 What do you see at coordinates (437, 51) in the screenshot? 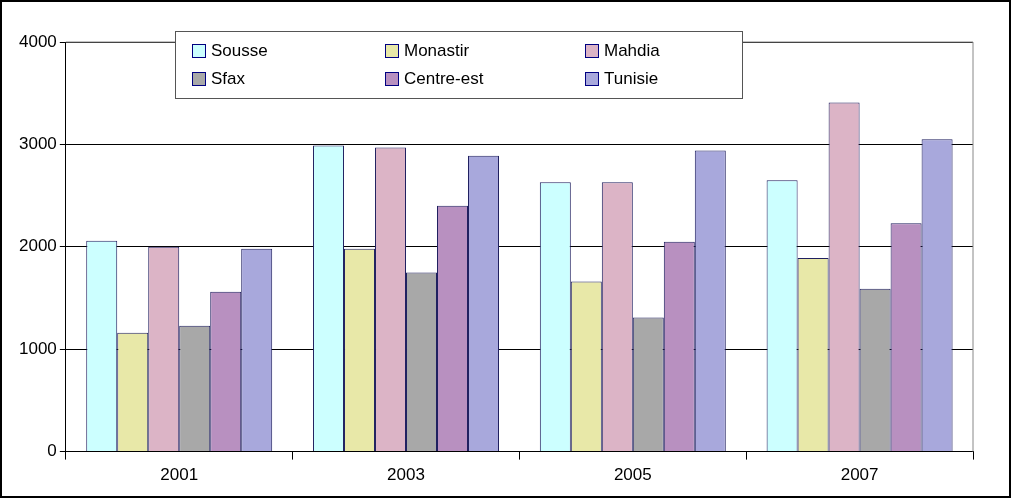
I see `legend-label: Monastir` at bounding box center [437, 51].